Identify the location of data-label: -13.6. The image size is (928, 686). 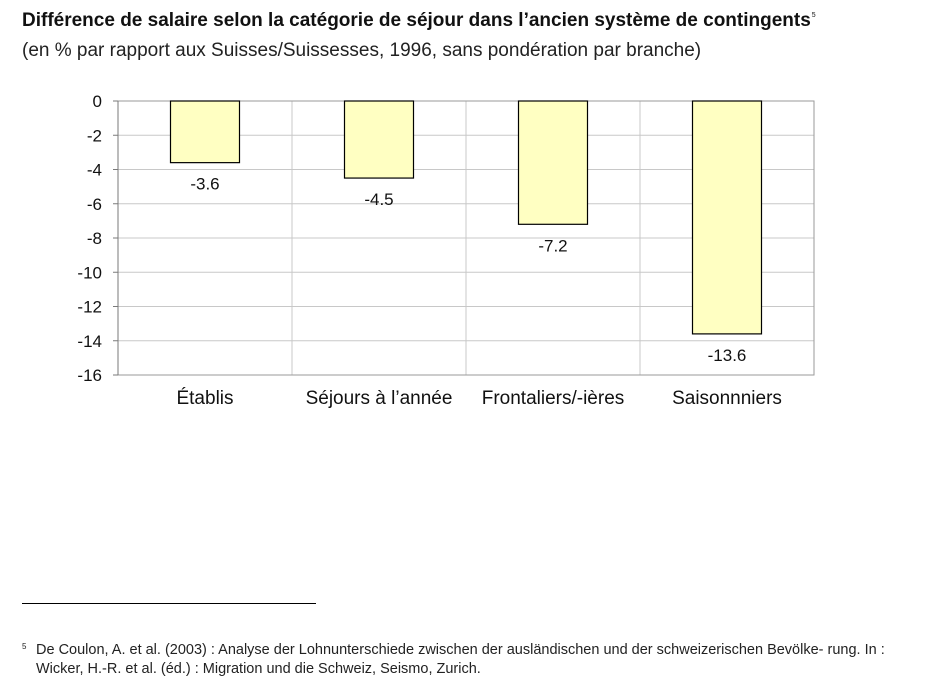
(727, 355).